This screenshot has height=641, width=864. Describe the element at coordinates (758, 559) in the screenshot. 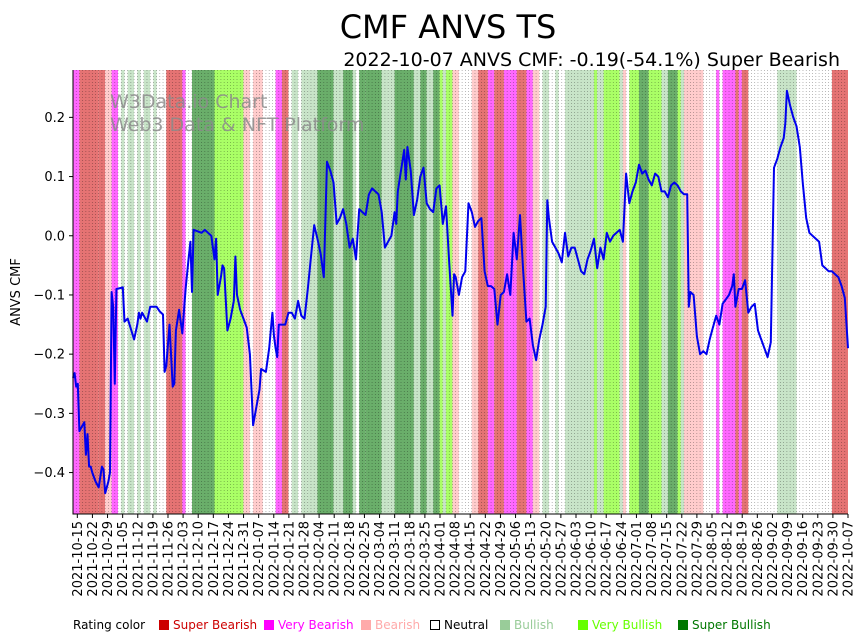

I see `x-tick-label: 2022-08-26` at that location.